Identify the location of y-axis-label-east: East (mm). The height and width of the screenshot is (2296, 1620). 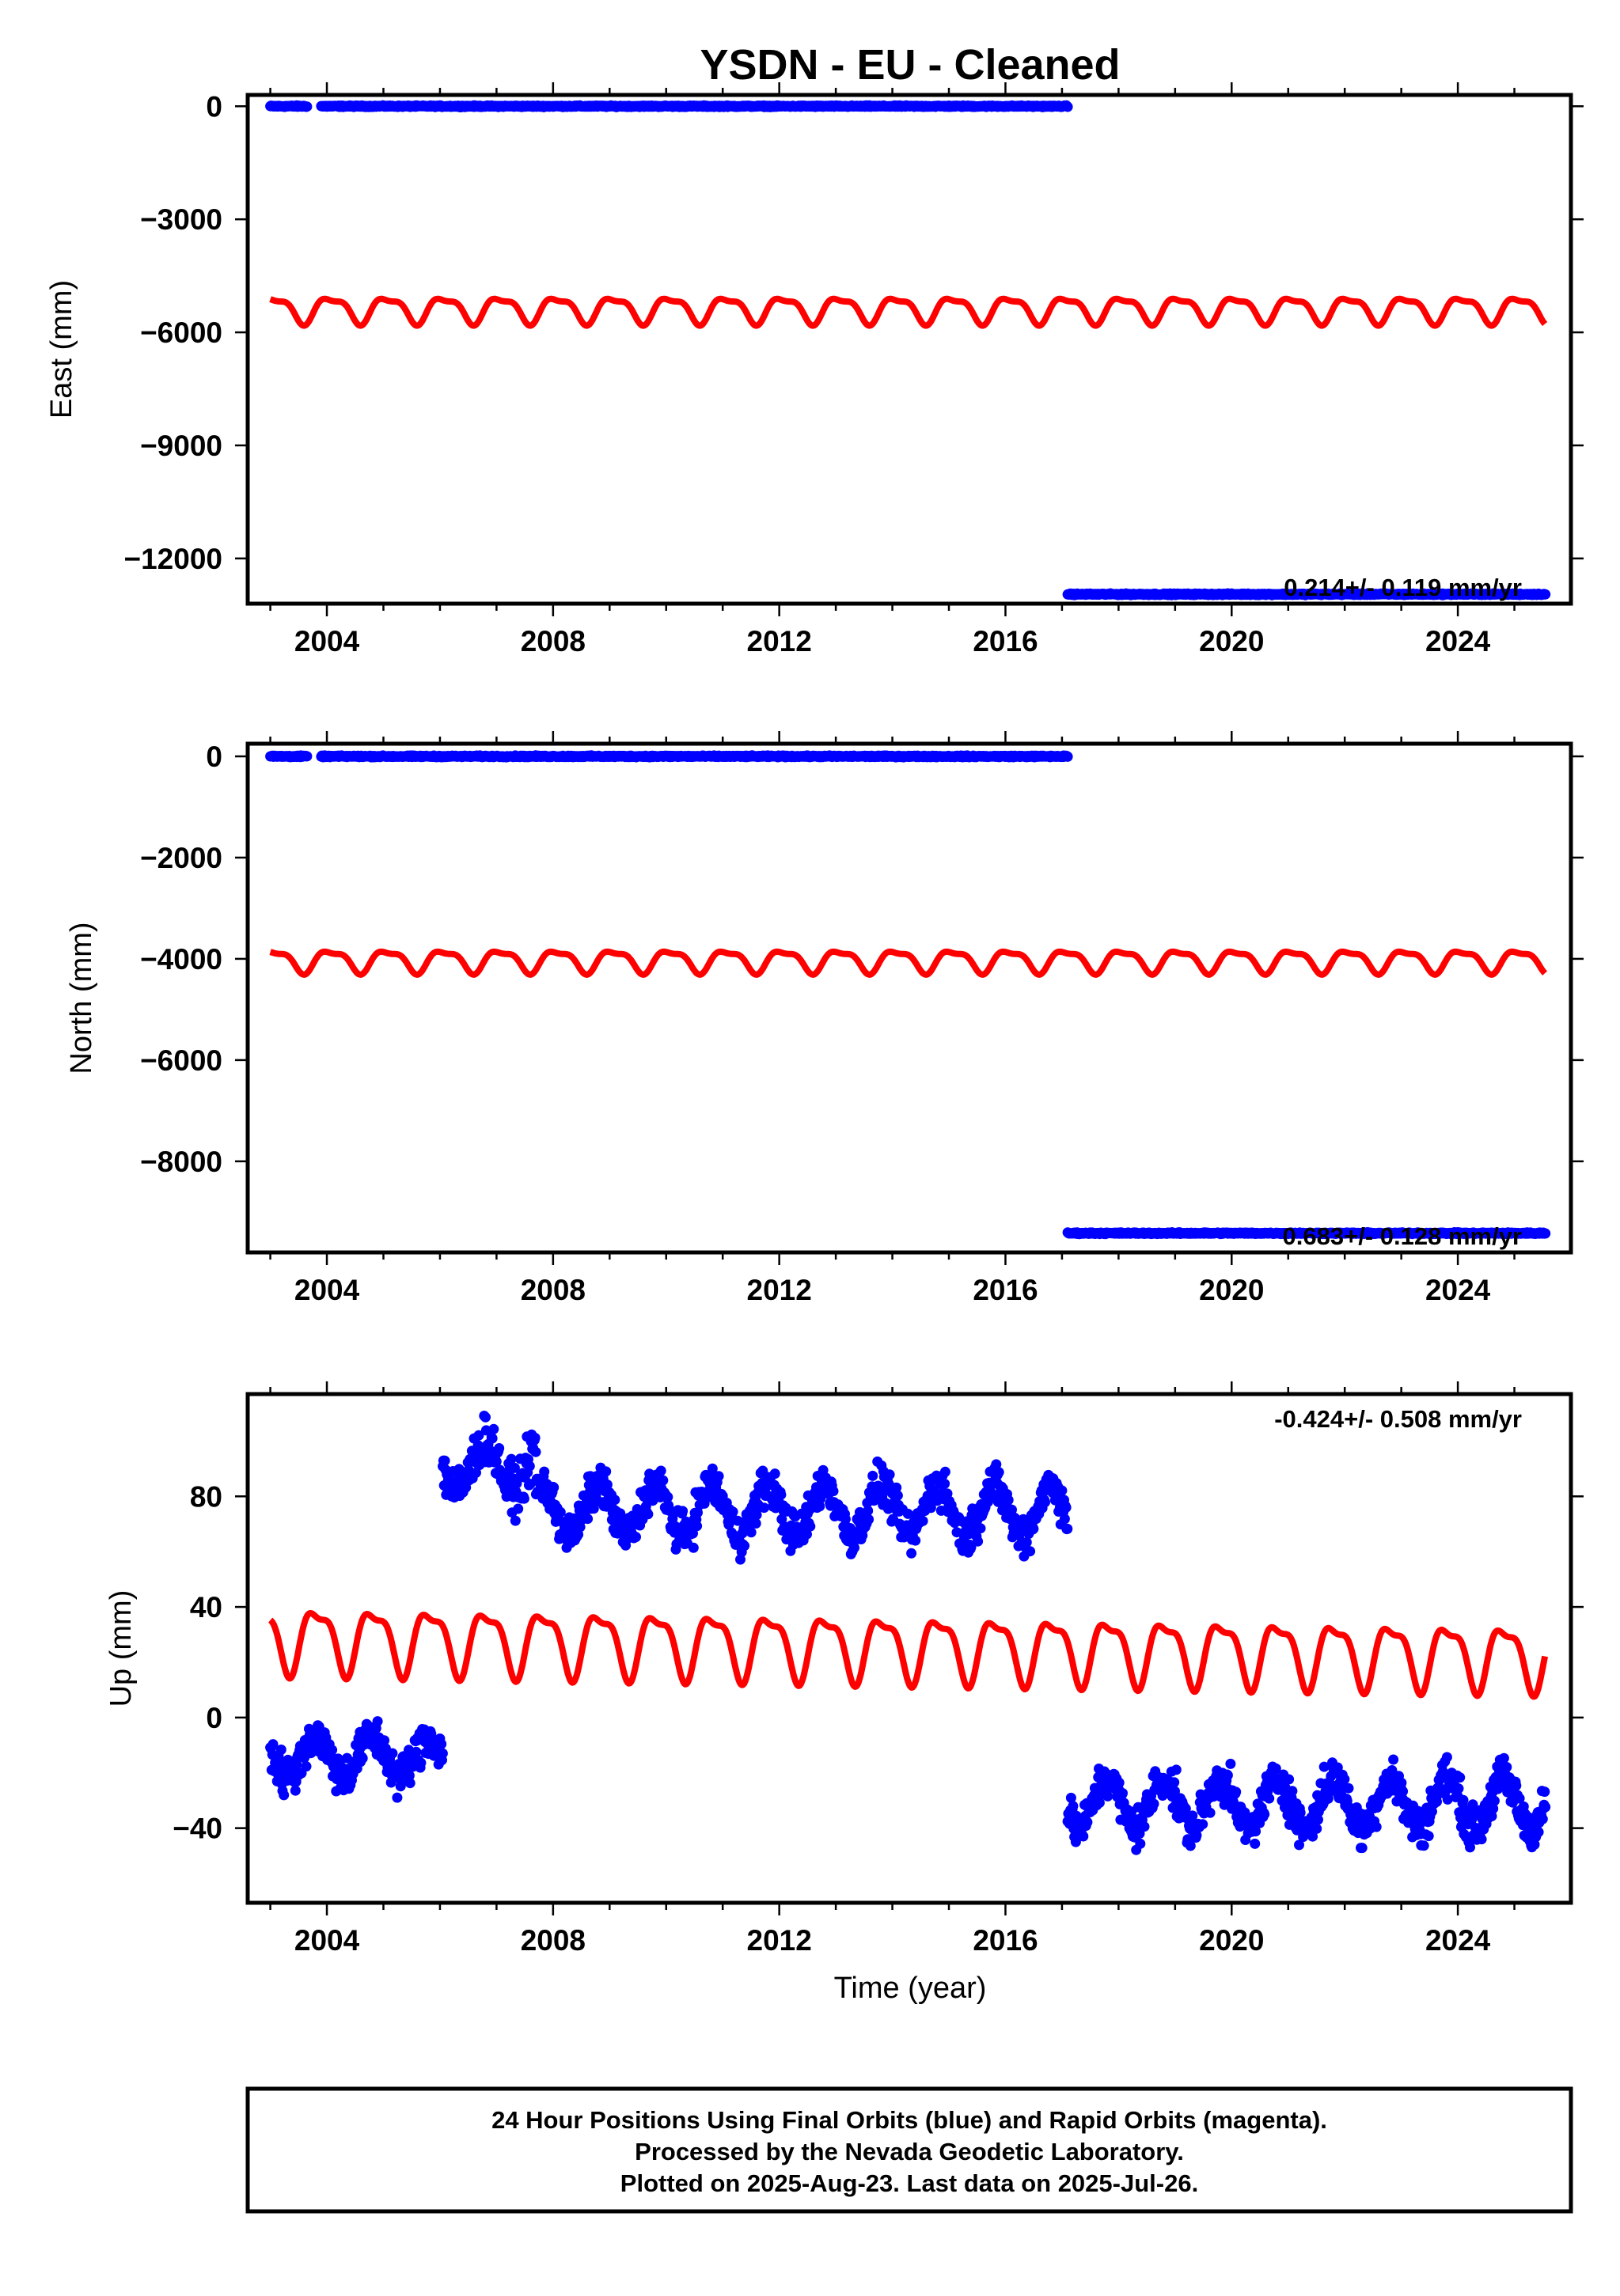
(61, 349).